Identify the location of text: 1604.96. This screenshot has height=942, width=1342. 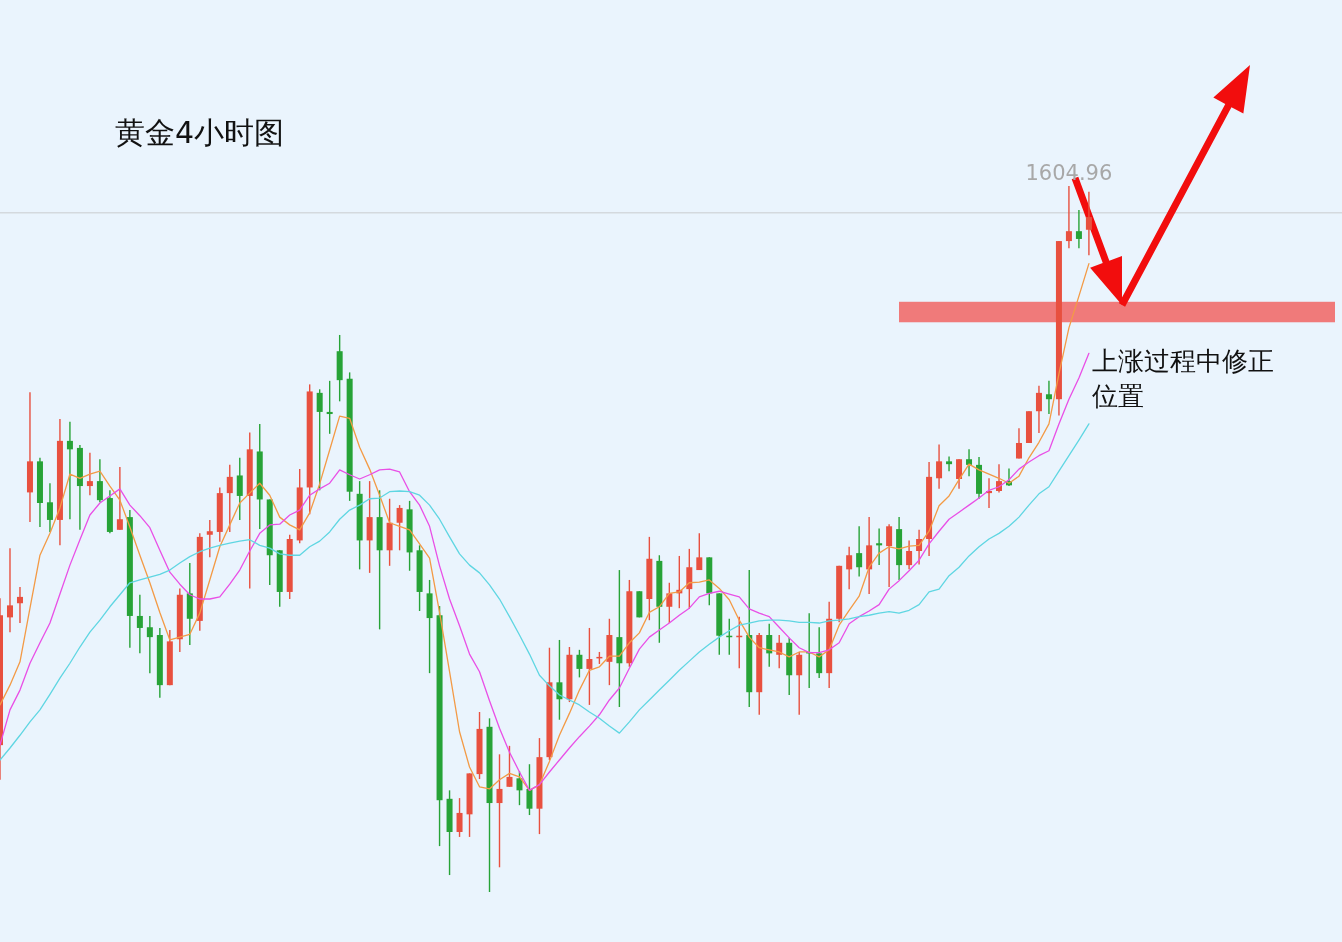
(1069, 173).